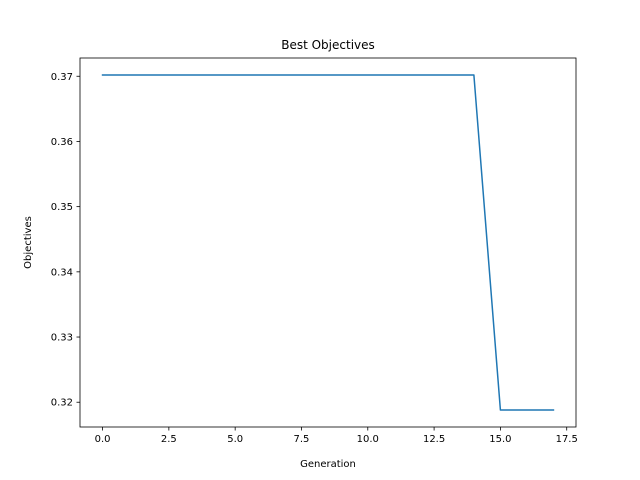  What do you see at coordinates (103, 439) in the screenshot?
I see `x-tick-label: 0.0` at bounding box center [103, 439].